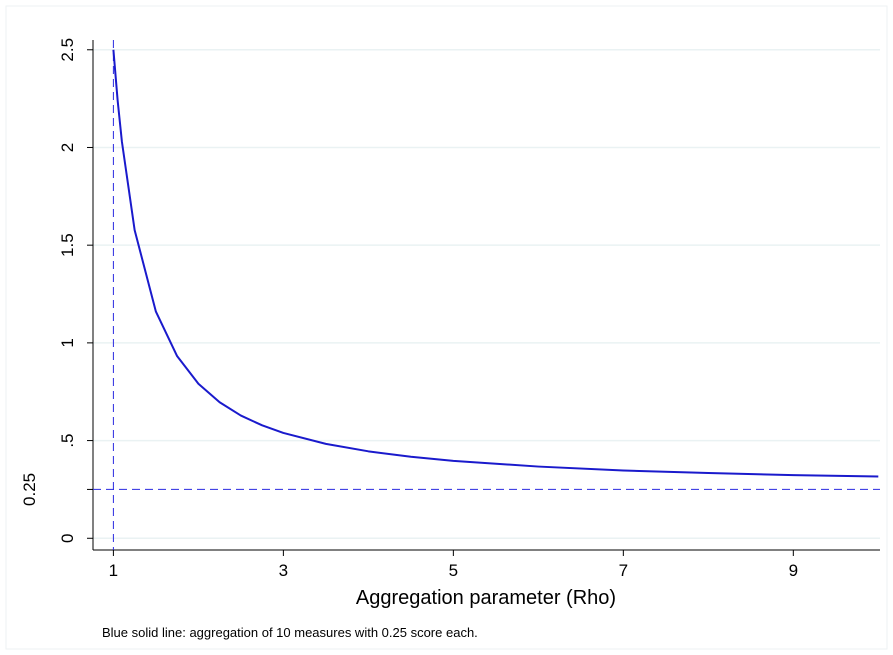 The height and width of the screenshot is (655, 893). Describe the element at coordinates (623, 570) in the screenshot. I see `x-tick-label: 7` at that location.